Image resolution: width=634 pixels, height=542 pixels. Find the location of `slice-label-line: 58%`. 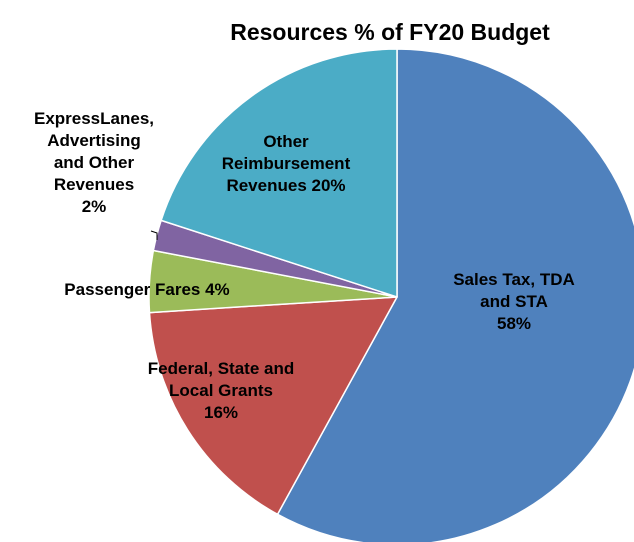

slice-label-line: 58% is located at coordinates (514, 323).